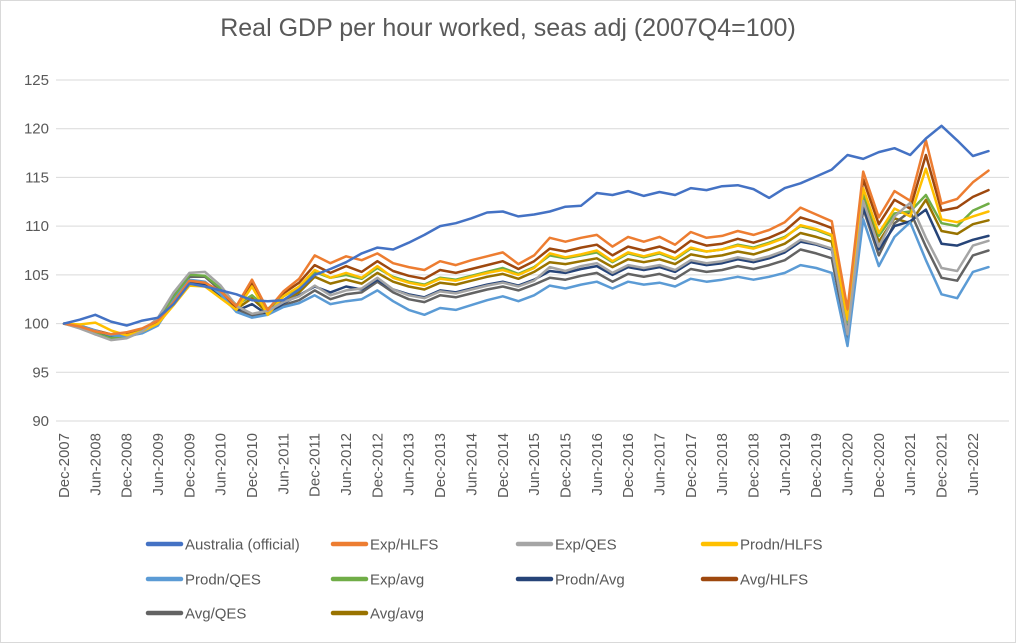  Describe the element at coordinates (223, 580) in the screenshot. I see `legend-label: Prodn/QES` at that location.